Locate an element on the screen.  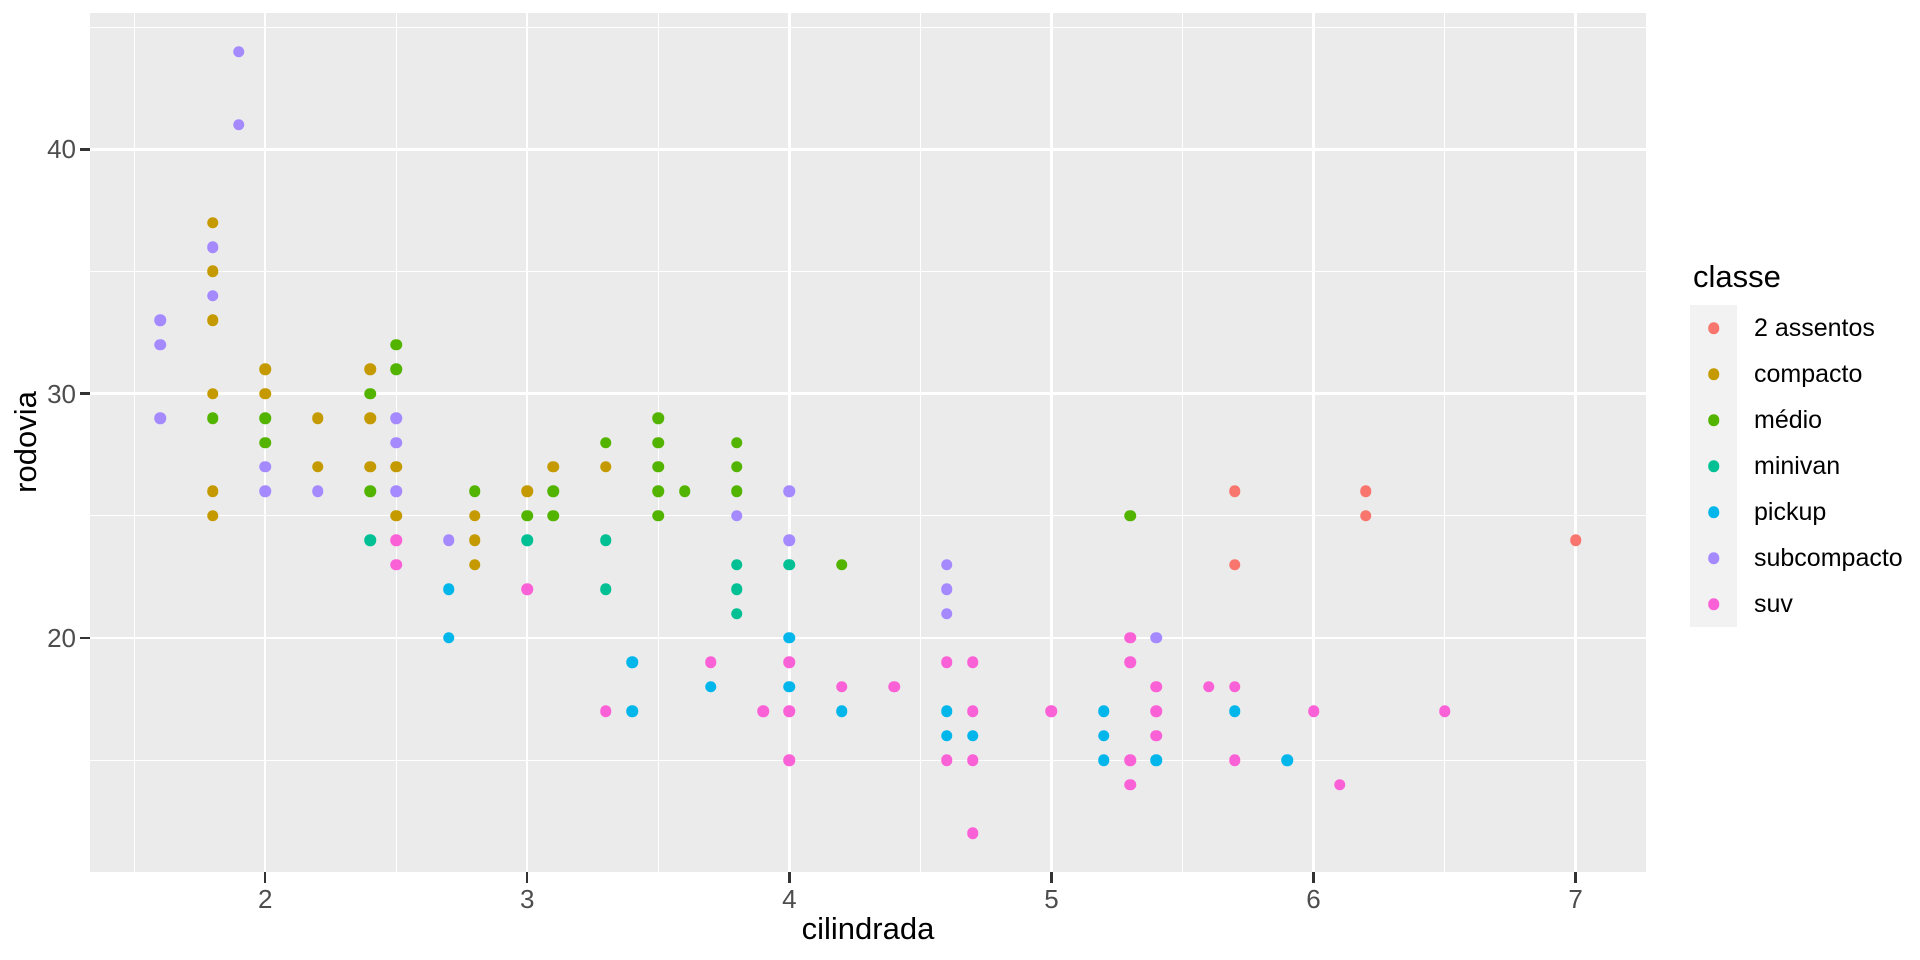
legend-item-suv: suv is located at coordinates (1796, 604).